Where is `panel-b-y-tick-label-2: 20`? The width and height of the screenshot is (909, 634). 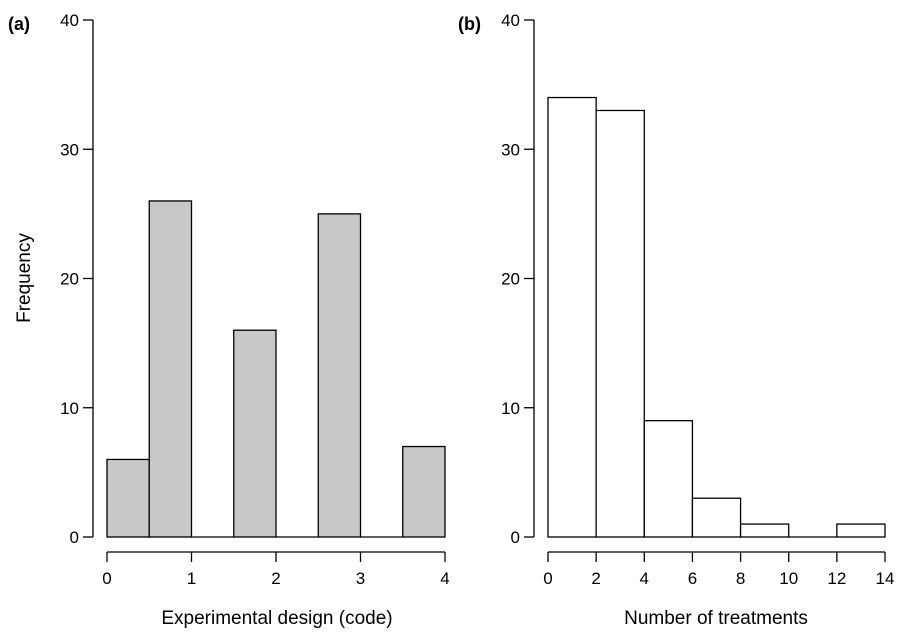
panel-b-y-tick-label-2: 20 is located at coordinates (510, 279).